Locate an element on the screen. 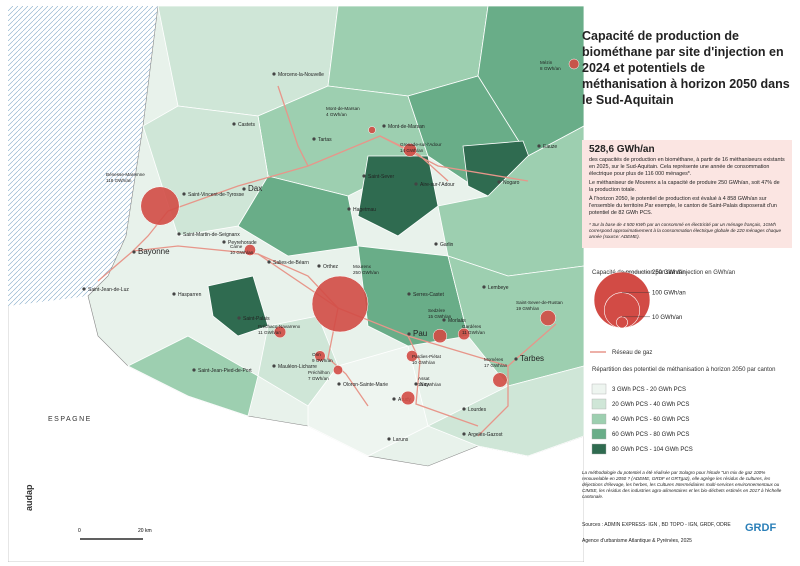 The image size is (800, 566). site-capacity: 15 GWh/an is located at coordinates (440, 316).